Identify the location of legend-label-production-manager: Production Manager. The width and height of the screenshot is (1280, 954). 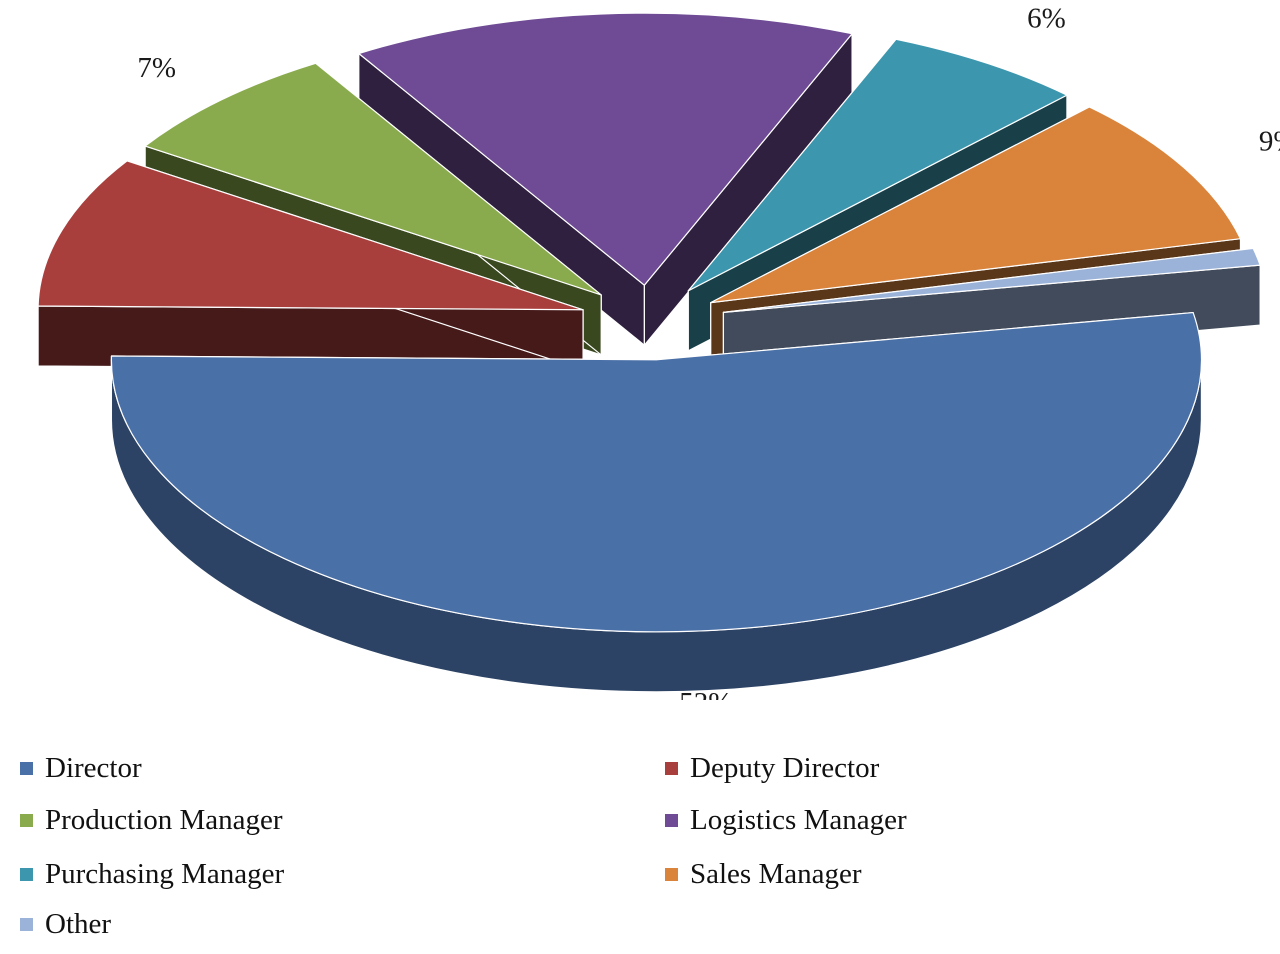
(164, 819).